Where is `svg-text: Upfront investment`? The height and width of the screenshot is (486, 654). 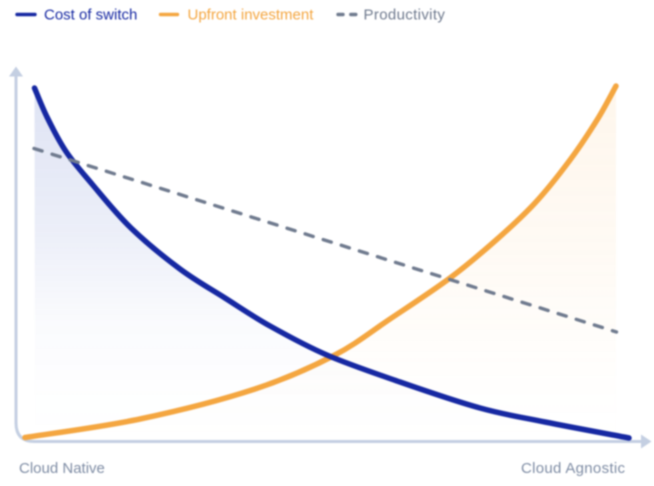 svg-text: Upfront investment is located at coordinates (251, 15).